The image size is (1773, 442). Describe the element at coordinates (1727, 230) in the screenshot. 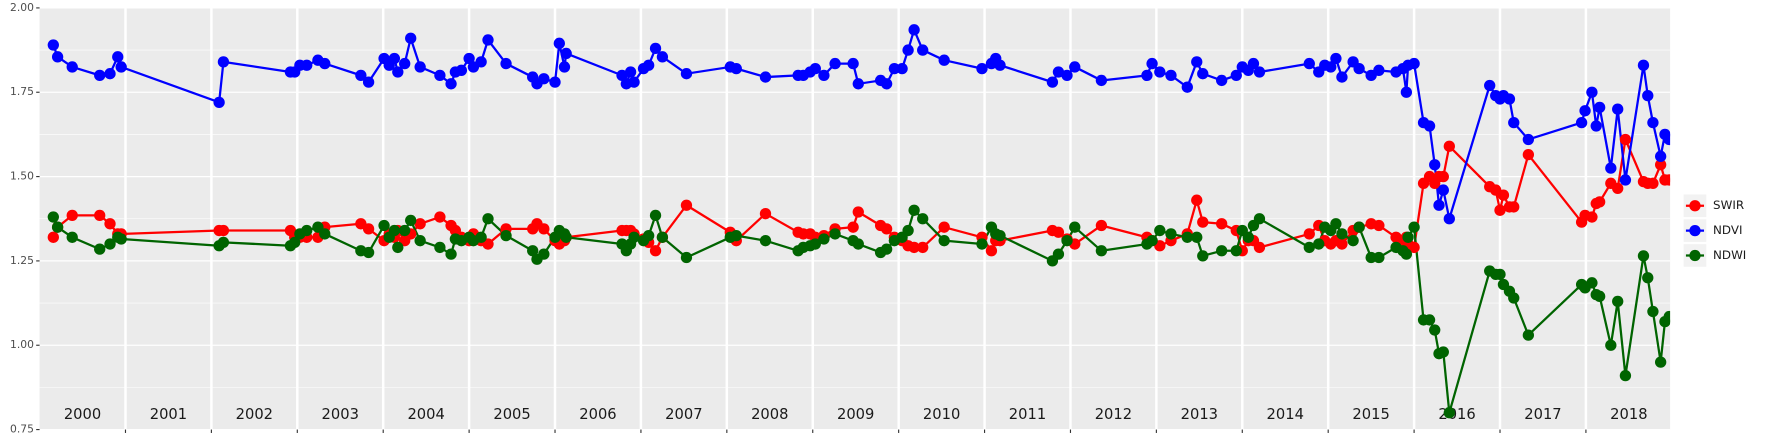

I see `legend-label: NDVI` at that location.